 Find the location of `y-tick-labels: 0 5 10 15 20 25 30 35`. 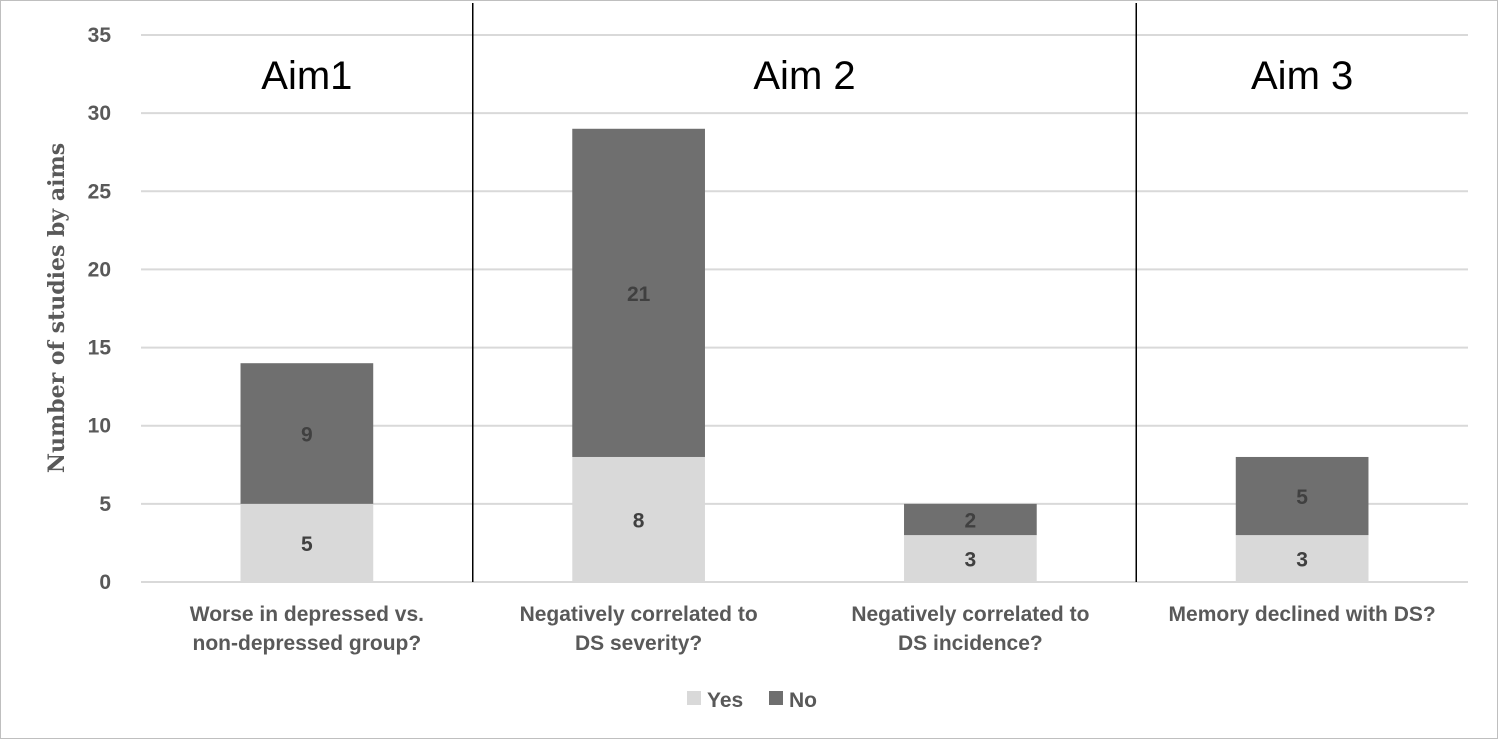

y-tick-labels: 0 5 10 15 20 25 30 35 is located at coordinates (100, 309).